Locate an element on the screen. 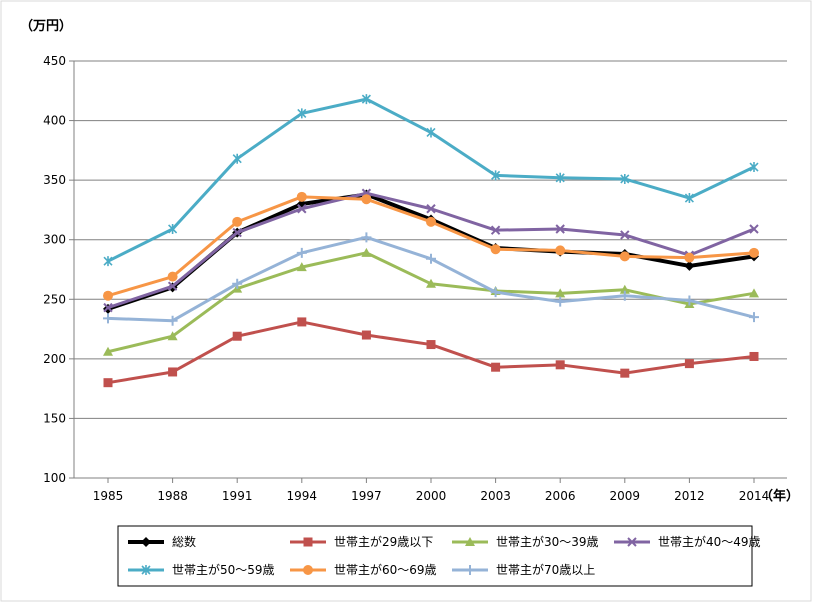  x-tick-label: 1985 is located at coordinates (108, 496).